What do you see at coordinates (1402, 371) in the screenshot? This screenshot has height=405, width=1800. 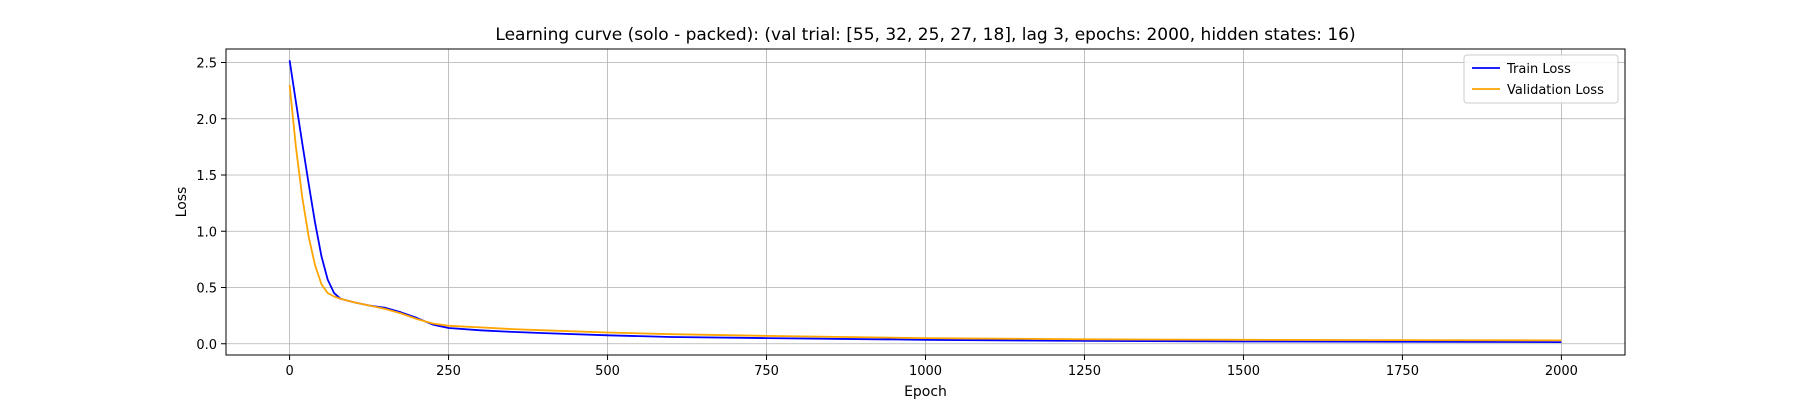 I see `x-tick-label: 1750` at bounding box center [1402, 371].